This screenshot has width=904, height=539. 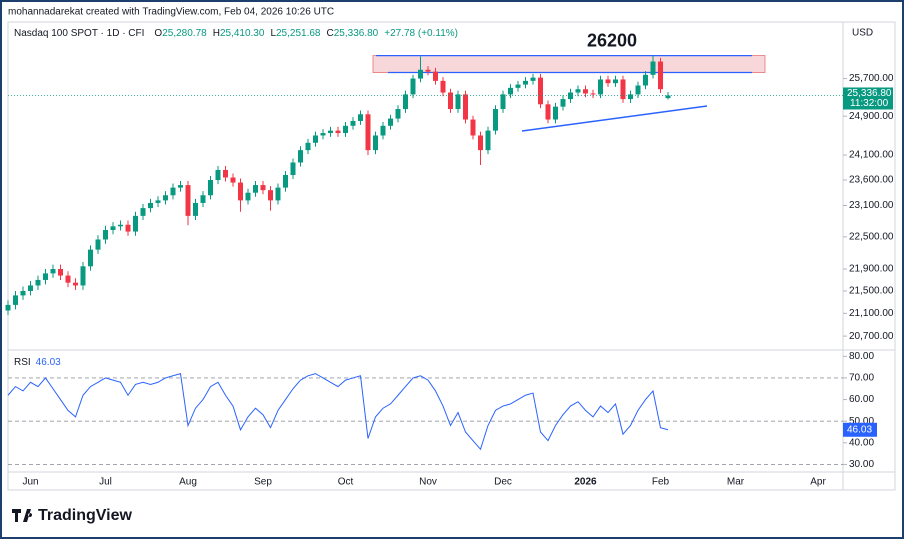 I want to click on change: +27.78 (+0.11%), so click(x=421, y=33).